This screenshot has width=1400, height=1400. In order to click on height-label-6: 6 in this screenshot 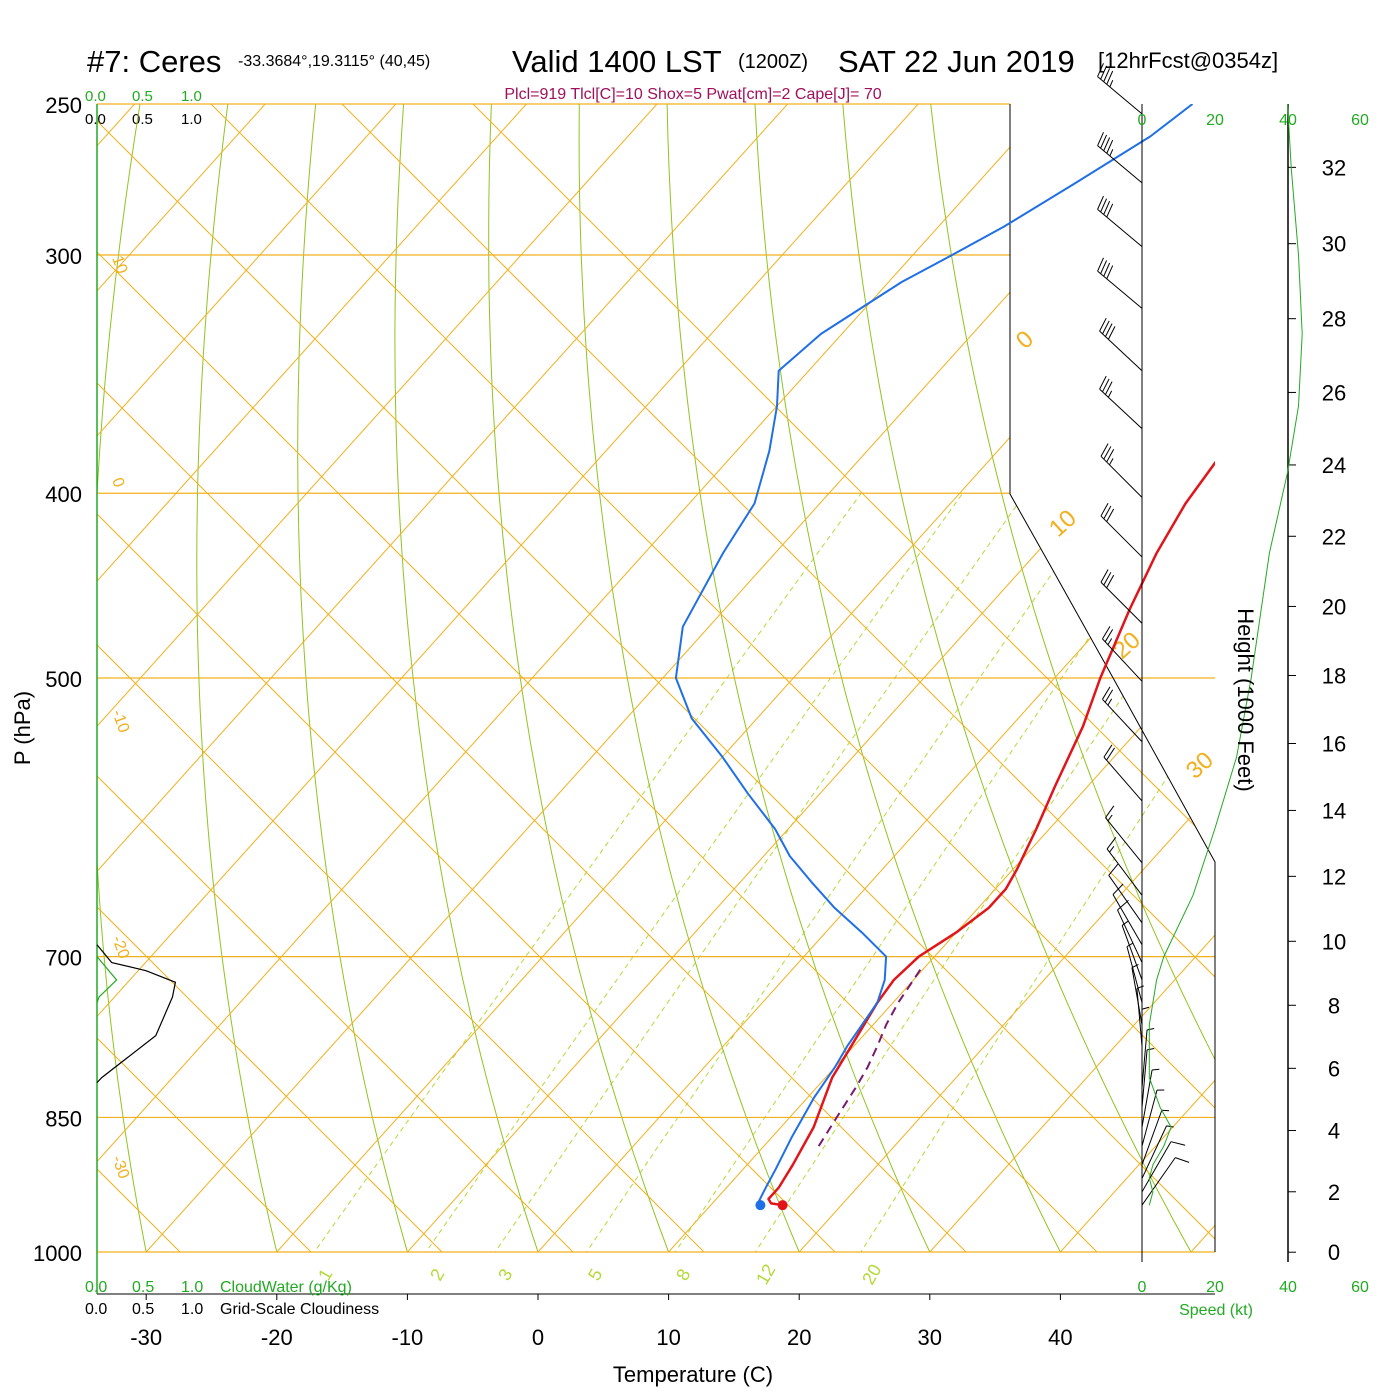, I will do `click(1334, 1068)`.